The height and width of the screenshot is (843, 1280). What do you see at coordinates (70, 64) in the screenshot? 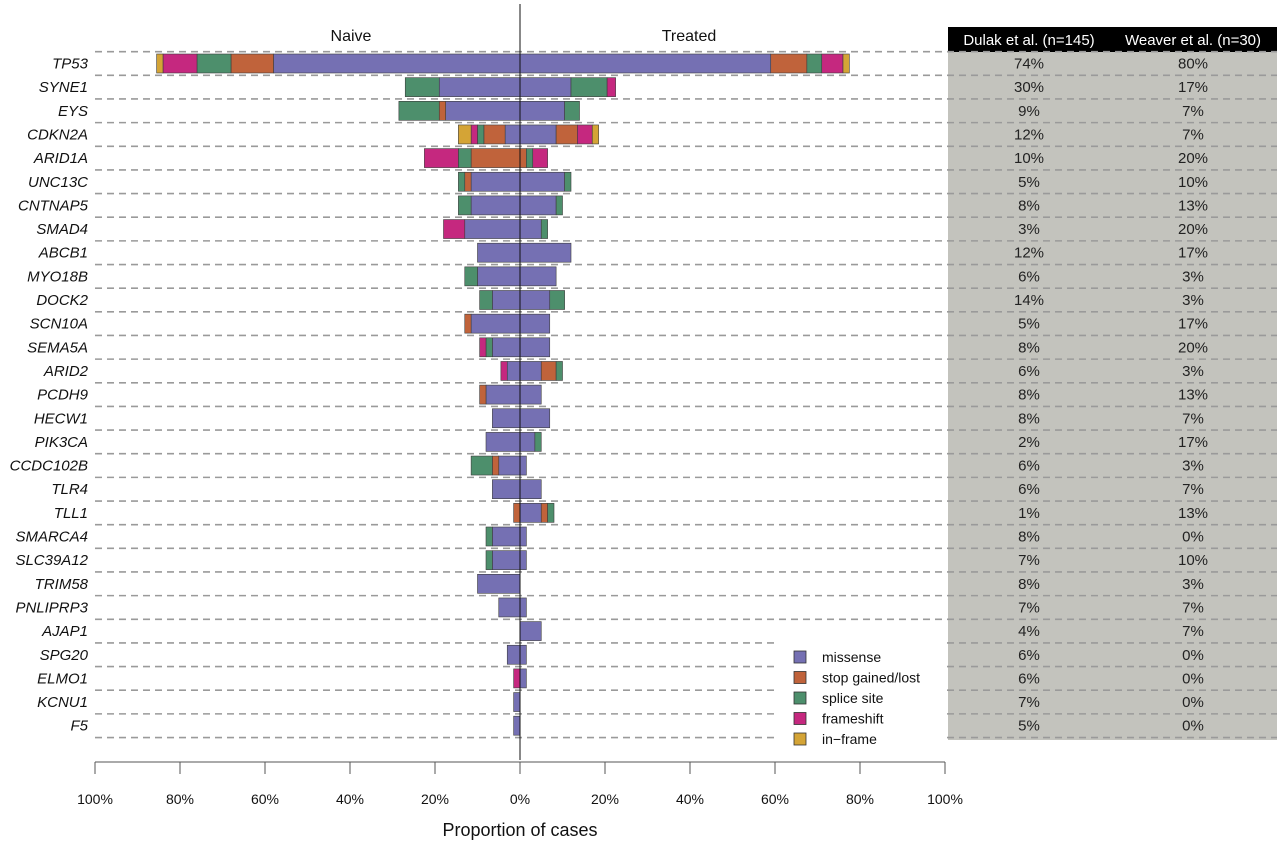
I see `gene-label: TP53` at bounding box center [70, 64].